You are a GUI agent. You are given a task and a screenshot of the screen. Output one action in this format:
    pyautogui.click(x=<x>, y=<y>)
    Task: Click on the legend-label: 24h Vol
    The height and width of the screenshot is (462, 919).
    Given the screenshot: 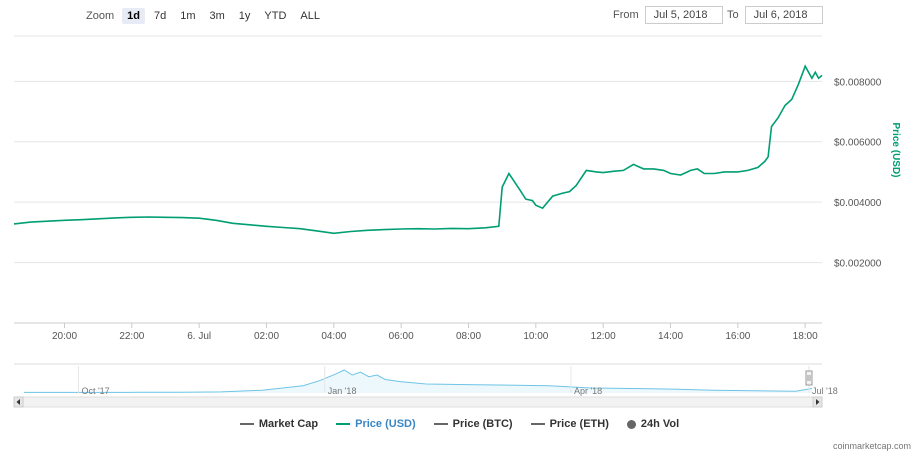 What is the action you would take?
    pyautogui.click(x=660, y=424)
    